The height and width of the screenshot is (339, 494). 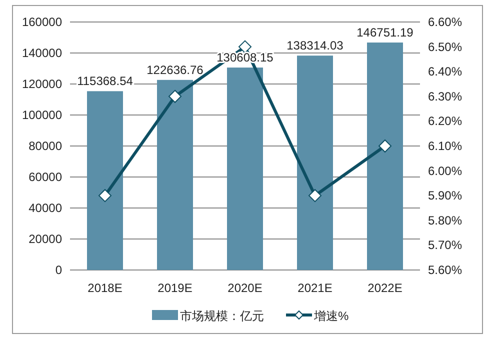 I want to click on y2-tick-label: 6.50%, so click(x=445, y=47).